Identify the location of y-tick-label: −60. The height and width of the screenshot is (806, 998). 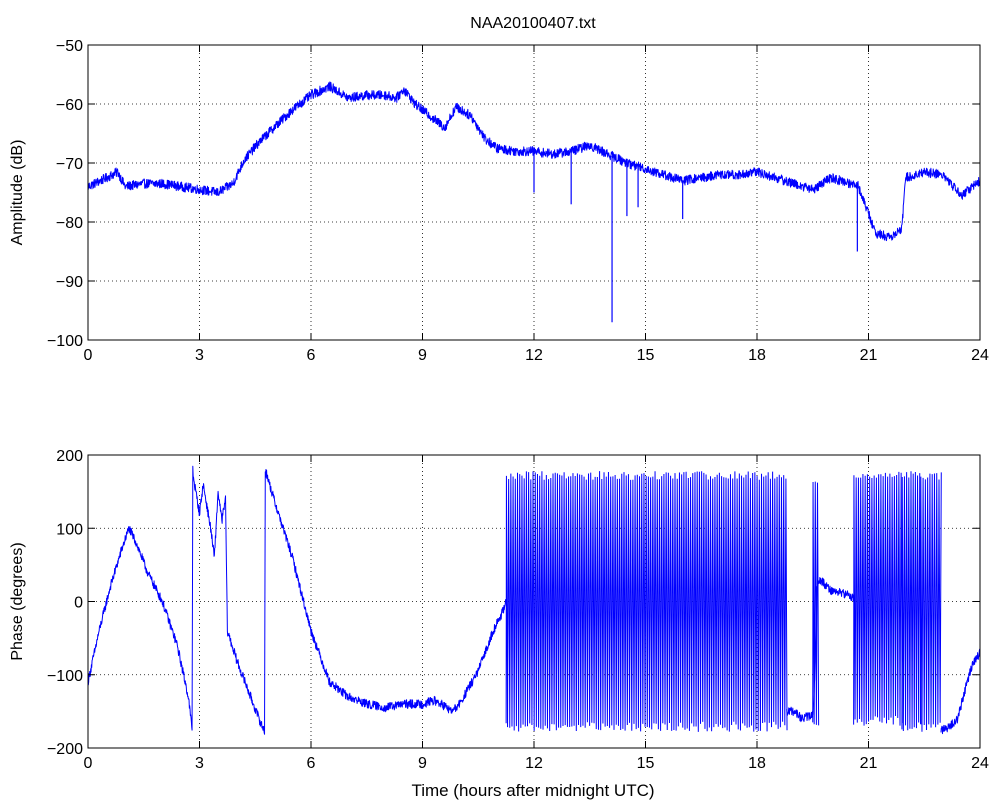
(69, 105).